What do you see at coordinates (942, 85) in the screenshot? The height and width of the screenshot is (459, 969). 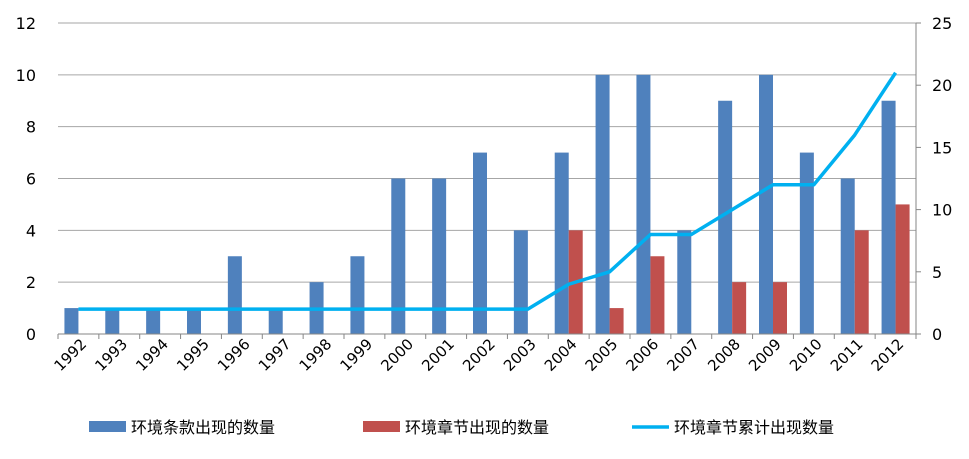 I see `y-right-tick-label: 20` at bounding box center [942, 85].